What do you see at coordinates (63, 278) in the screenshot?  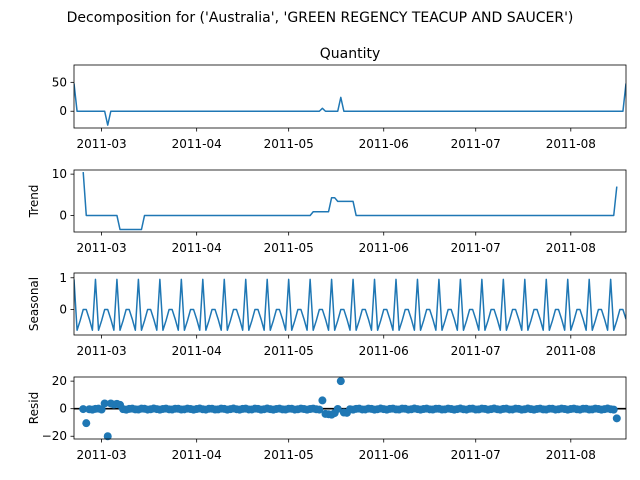 I see `y-tick-label: 1` at bounding box center [63, 278].